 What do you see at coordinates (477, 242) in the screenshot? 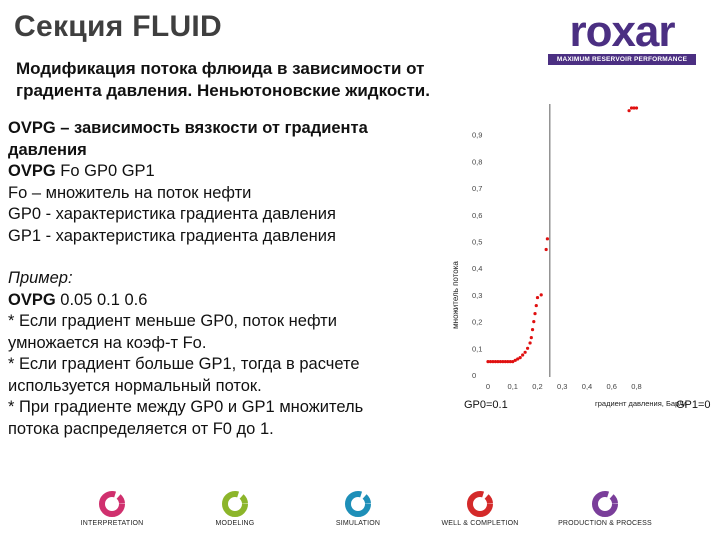
I see `y-tick-label: 0,5` at bounding box center [477, 242].